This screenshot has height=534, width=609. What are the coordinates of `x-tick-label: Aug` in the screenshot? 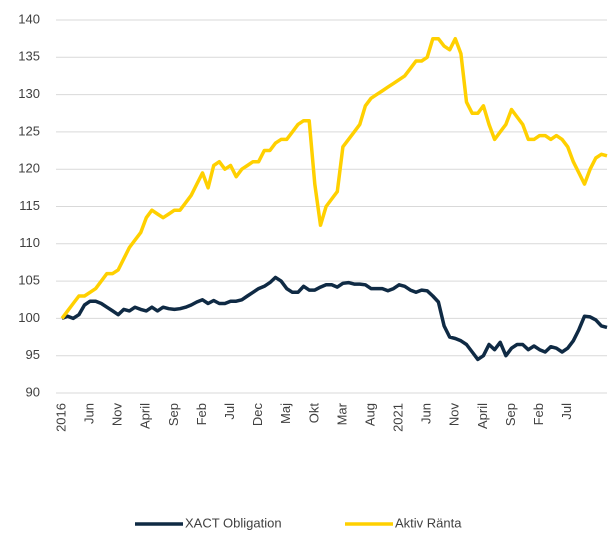 It's located at (369, 414).